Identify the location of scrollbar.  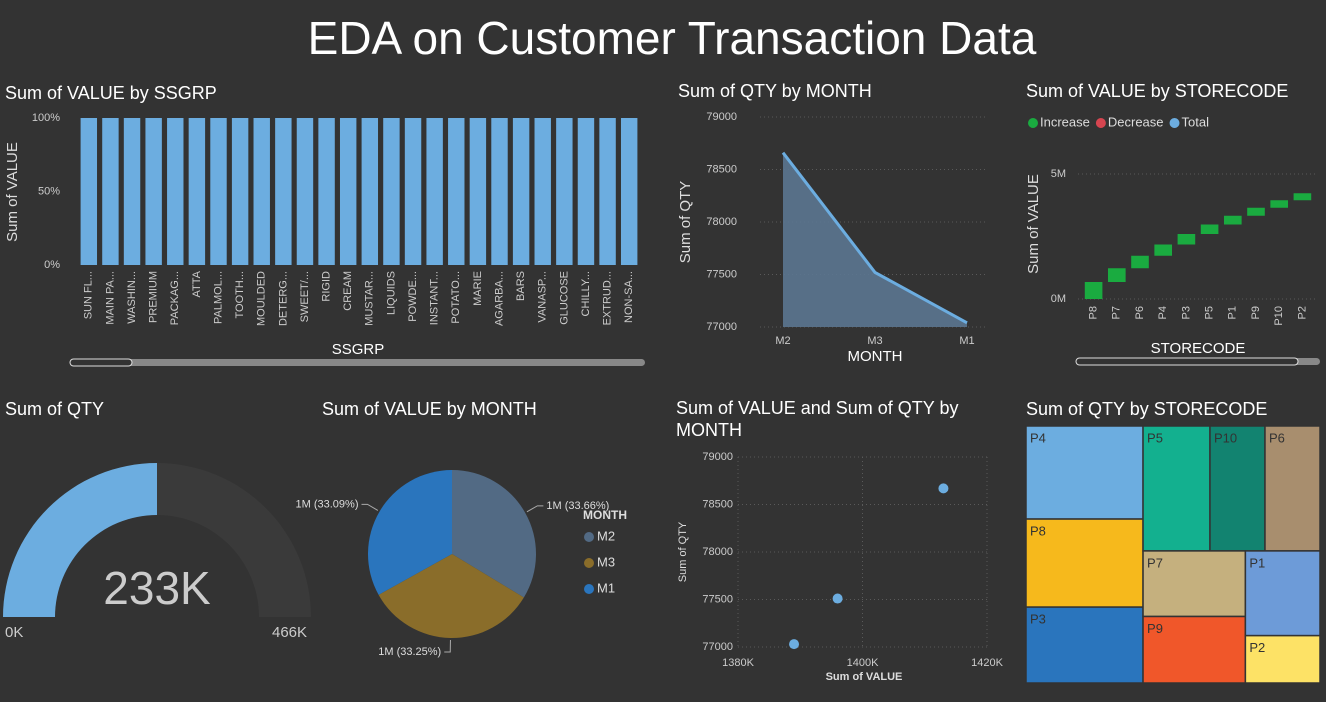
(357, 362).